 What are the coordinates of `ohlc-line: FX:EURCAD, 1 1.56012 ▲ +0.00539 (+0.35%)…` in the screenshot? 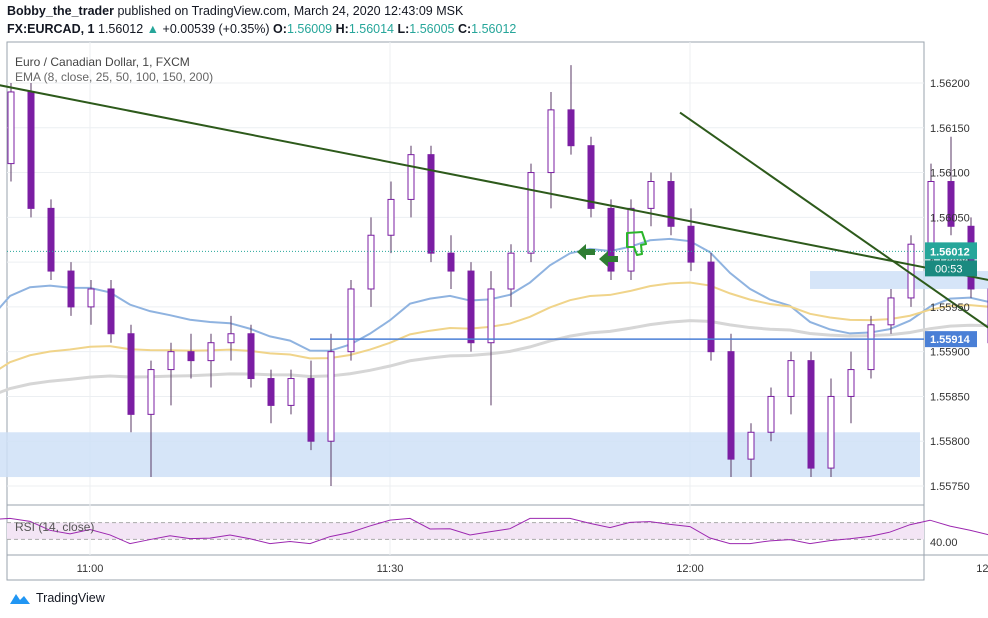 It's located at (261, 29).